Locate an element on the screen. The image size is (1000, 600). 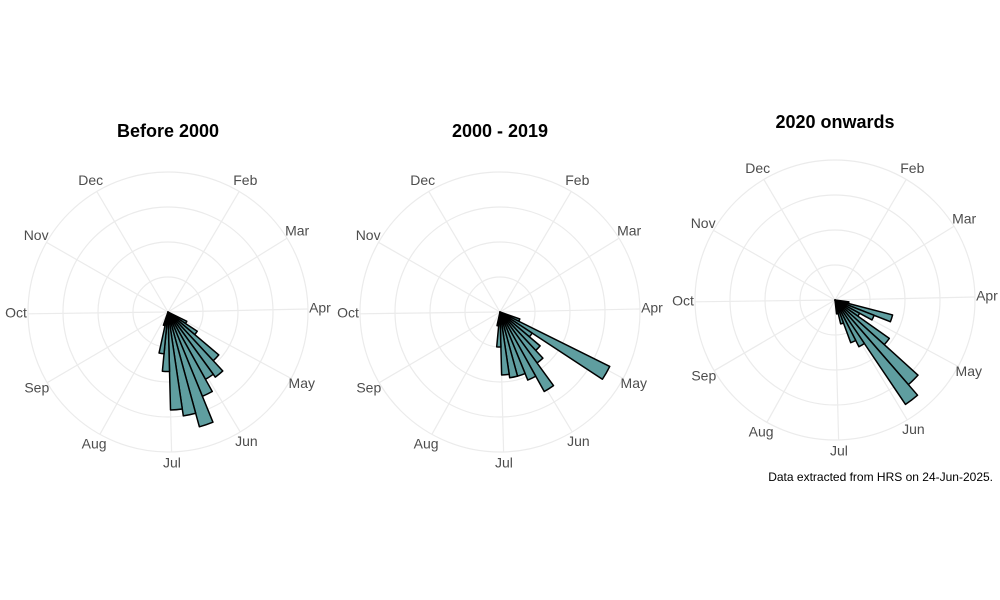
panel-title: 2020 onwards is located at coordinates (834, 122).